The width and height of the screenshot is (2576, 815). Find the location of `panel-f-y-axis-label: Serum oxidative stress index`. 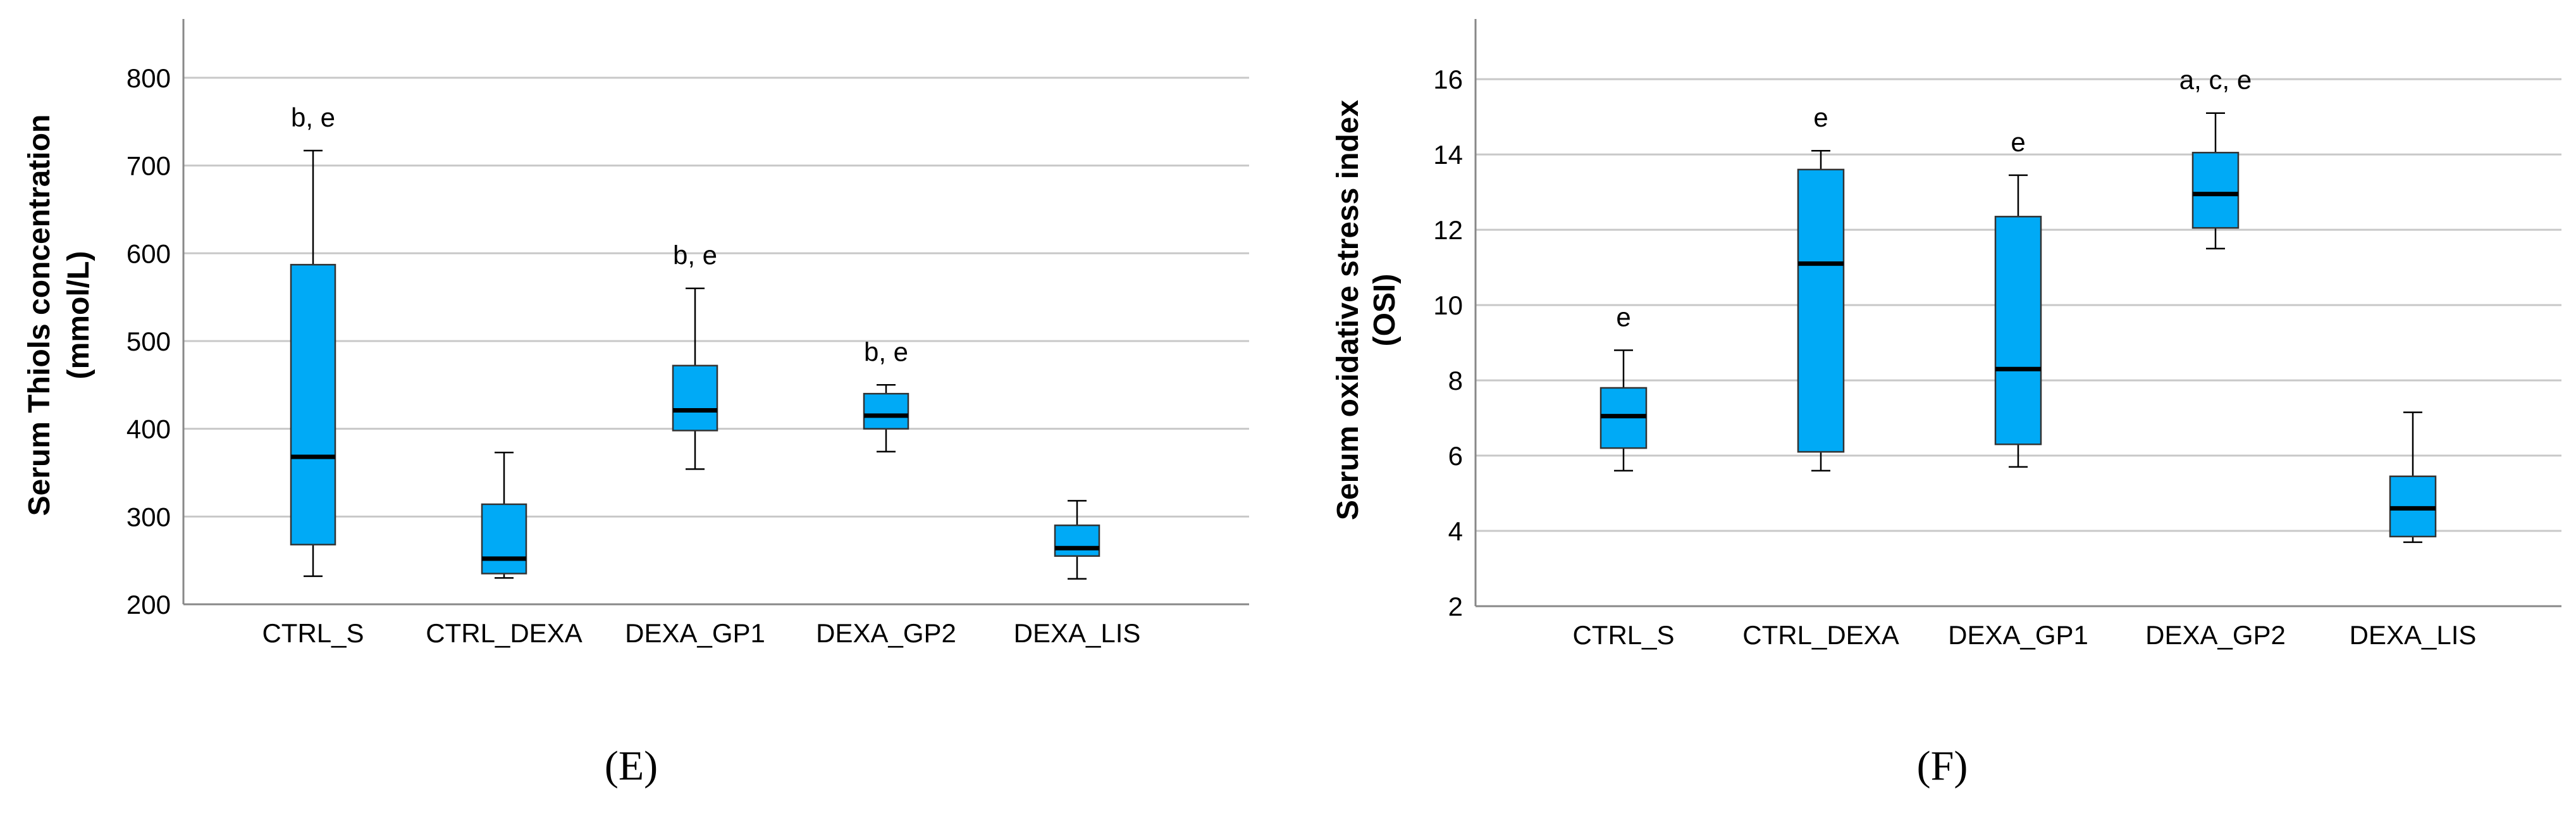

panel-f-y-axis-label: Serum oxidative stress index is located at coordinates (1348, 310).